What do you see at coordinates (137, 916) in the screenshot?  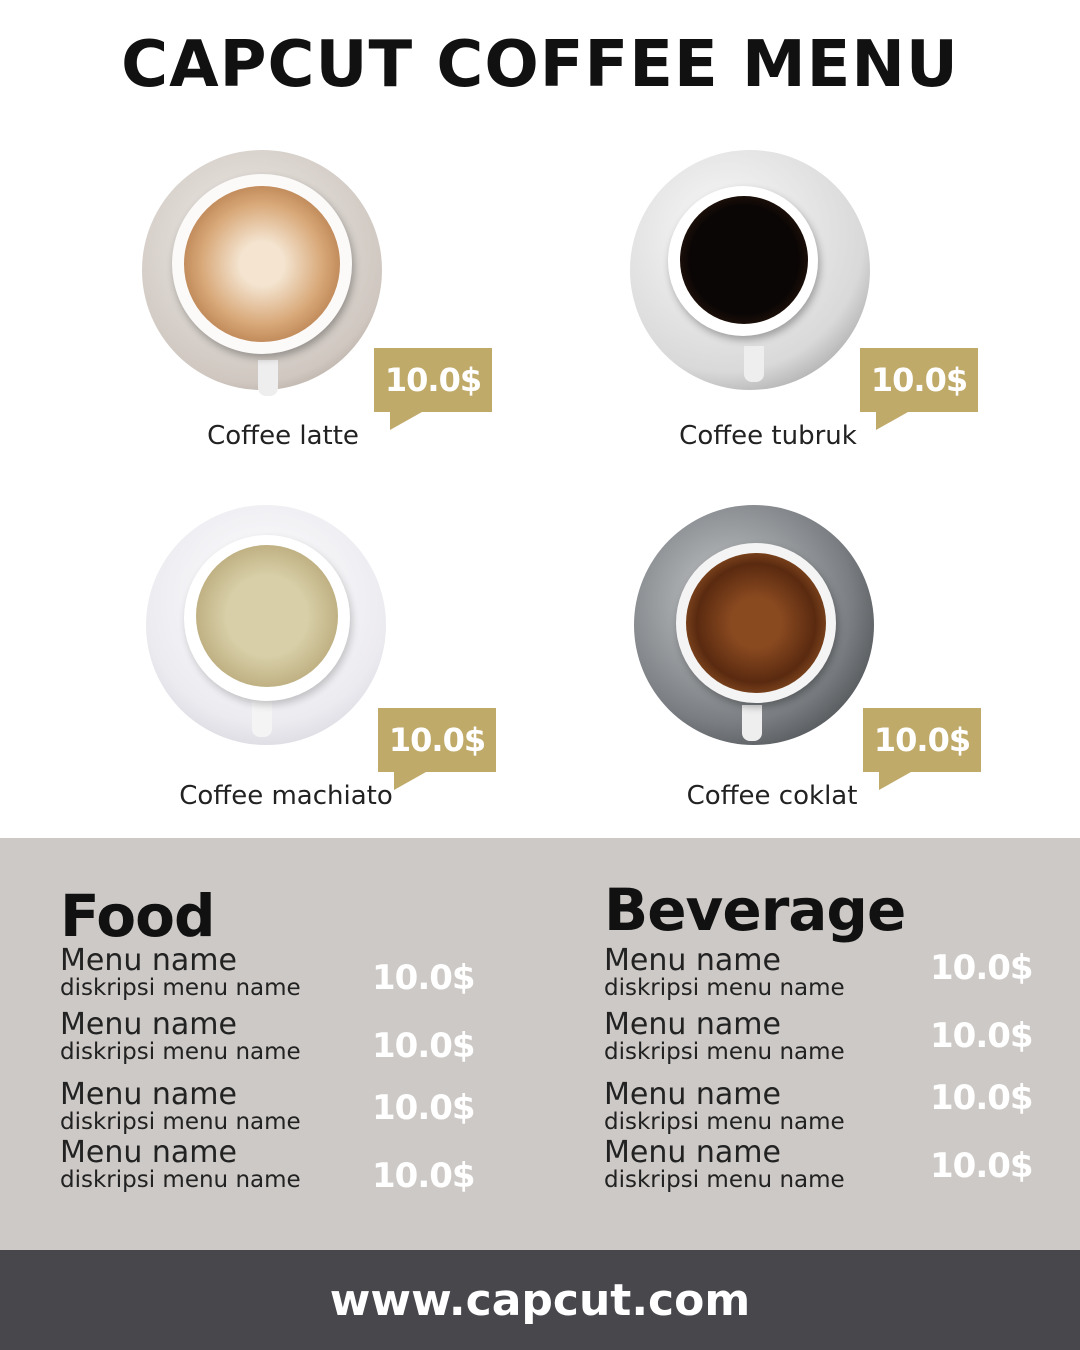 I see `food-title: Food` at bounding box center [137, 916].